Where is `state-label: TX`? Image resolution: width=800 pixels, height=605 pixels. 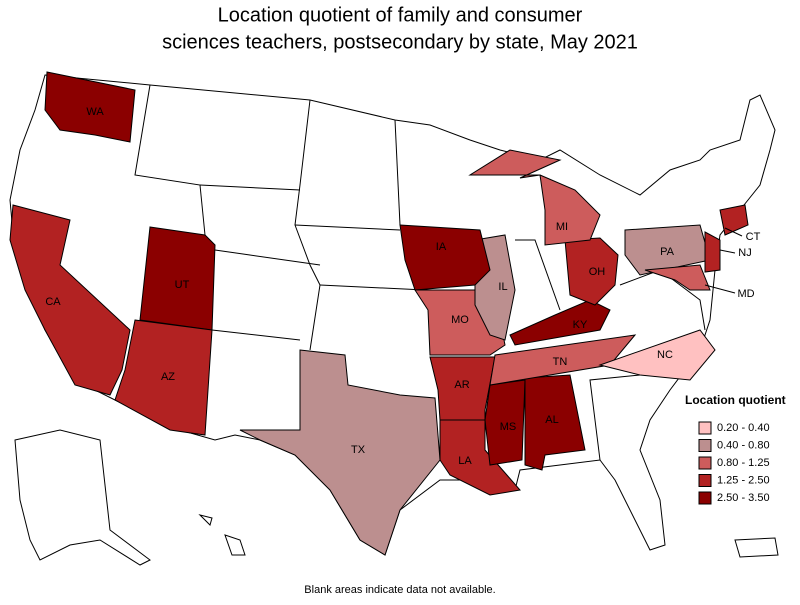 state-label: TX is located at coordinates (358, 450).